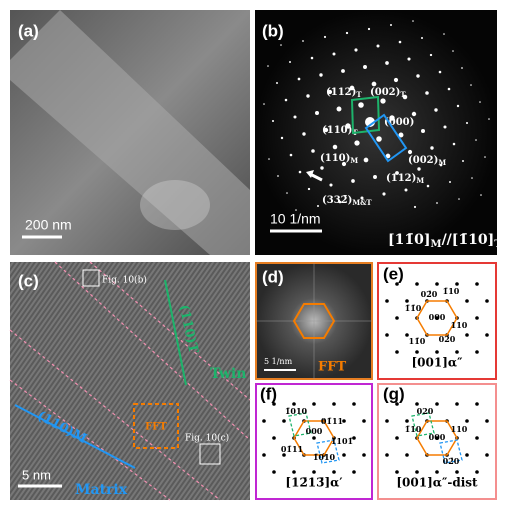 The height and width of the screenshot is (506, 505). What do you see at coordinates (278, 361) in the screenshot?
I see `scale-text: 5 1/nm` at bounding box center [278, 361].